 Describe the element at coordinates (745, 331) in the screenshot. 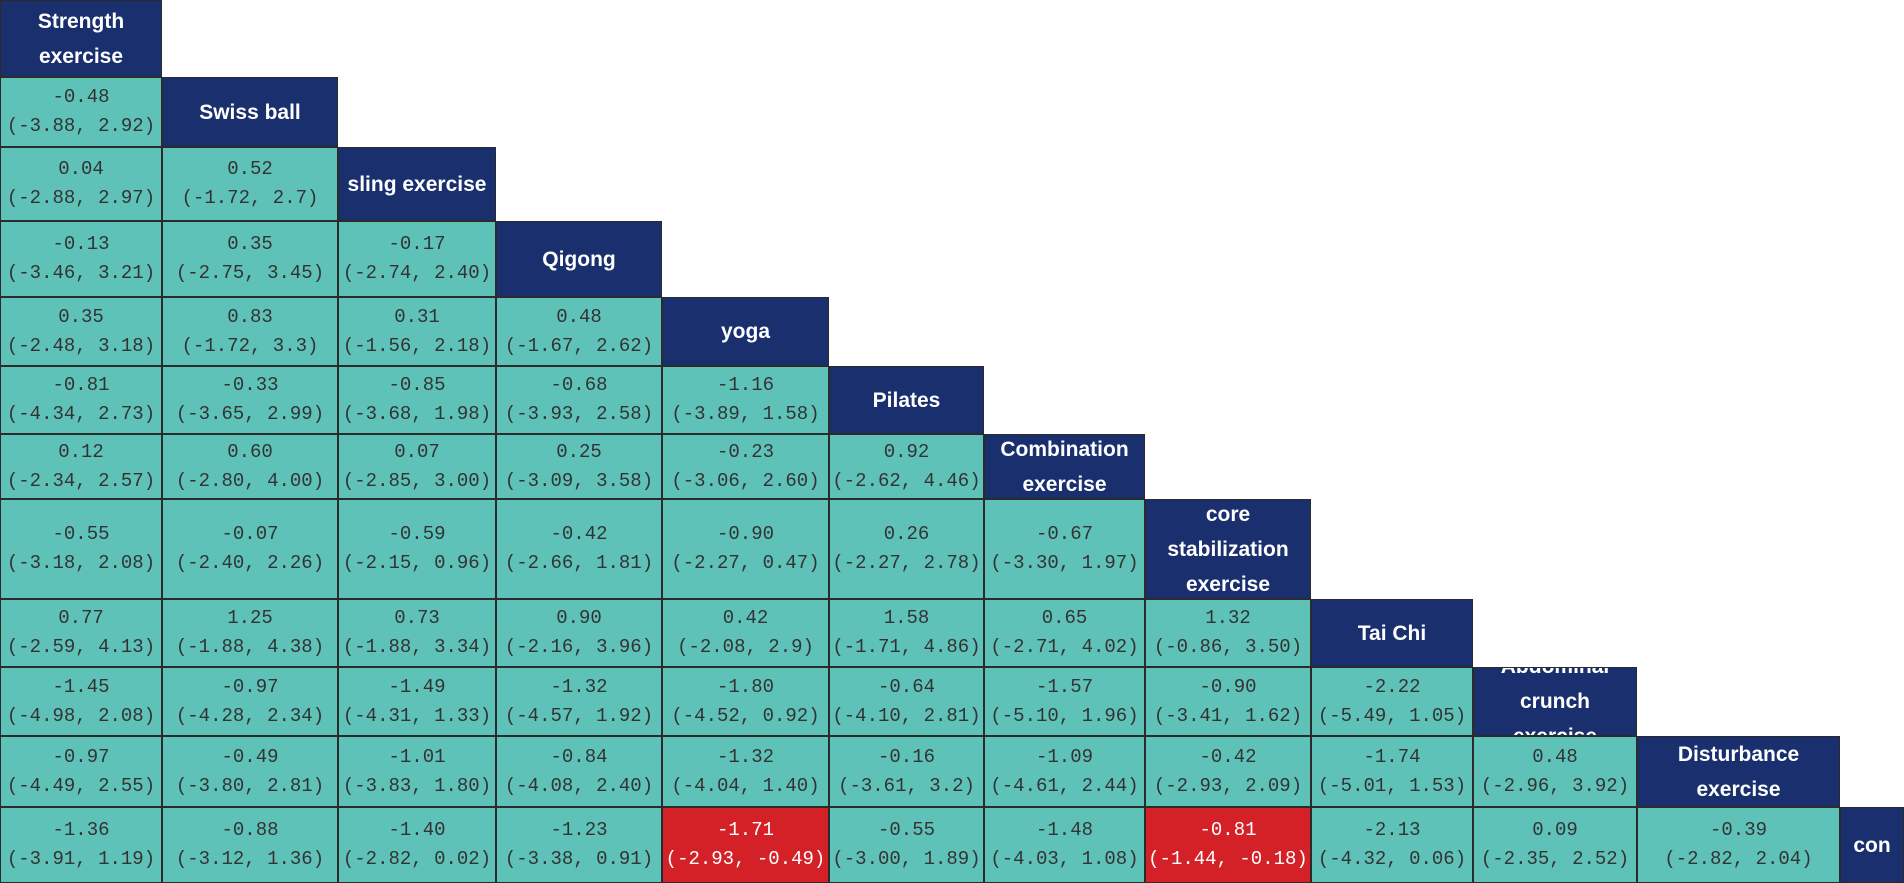

I see `treatment-label: yoga` at that location.